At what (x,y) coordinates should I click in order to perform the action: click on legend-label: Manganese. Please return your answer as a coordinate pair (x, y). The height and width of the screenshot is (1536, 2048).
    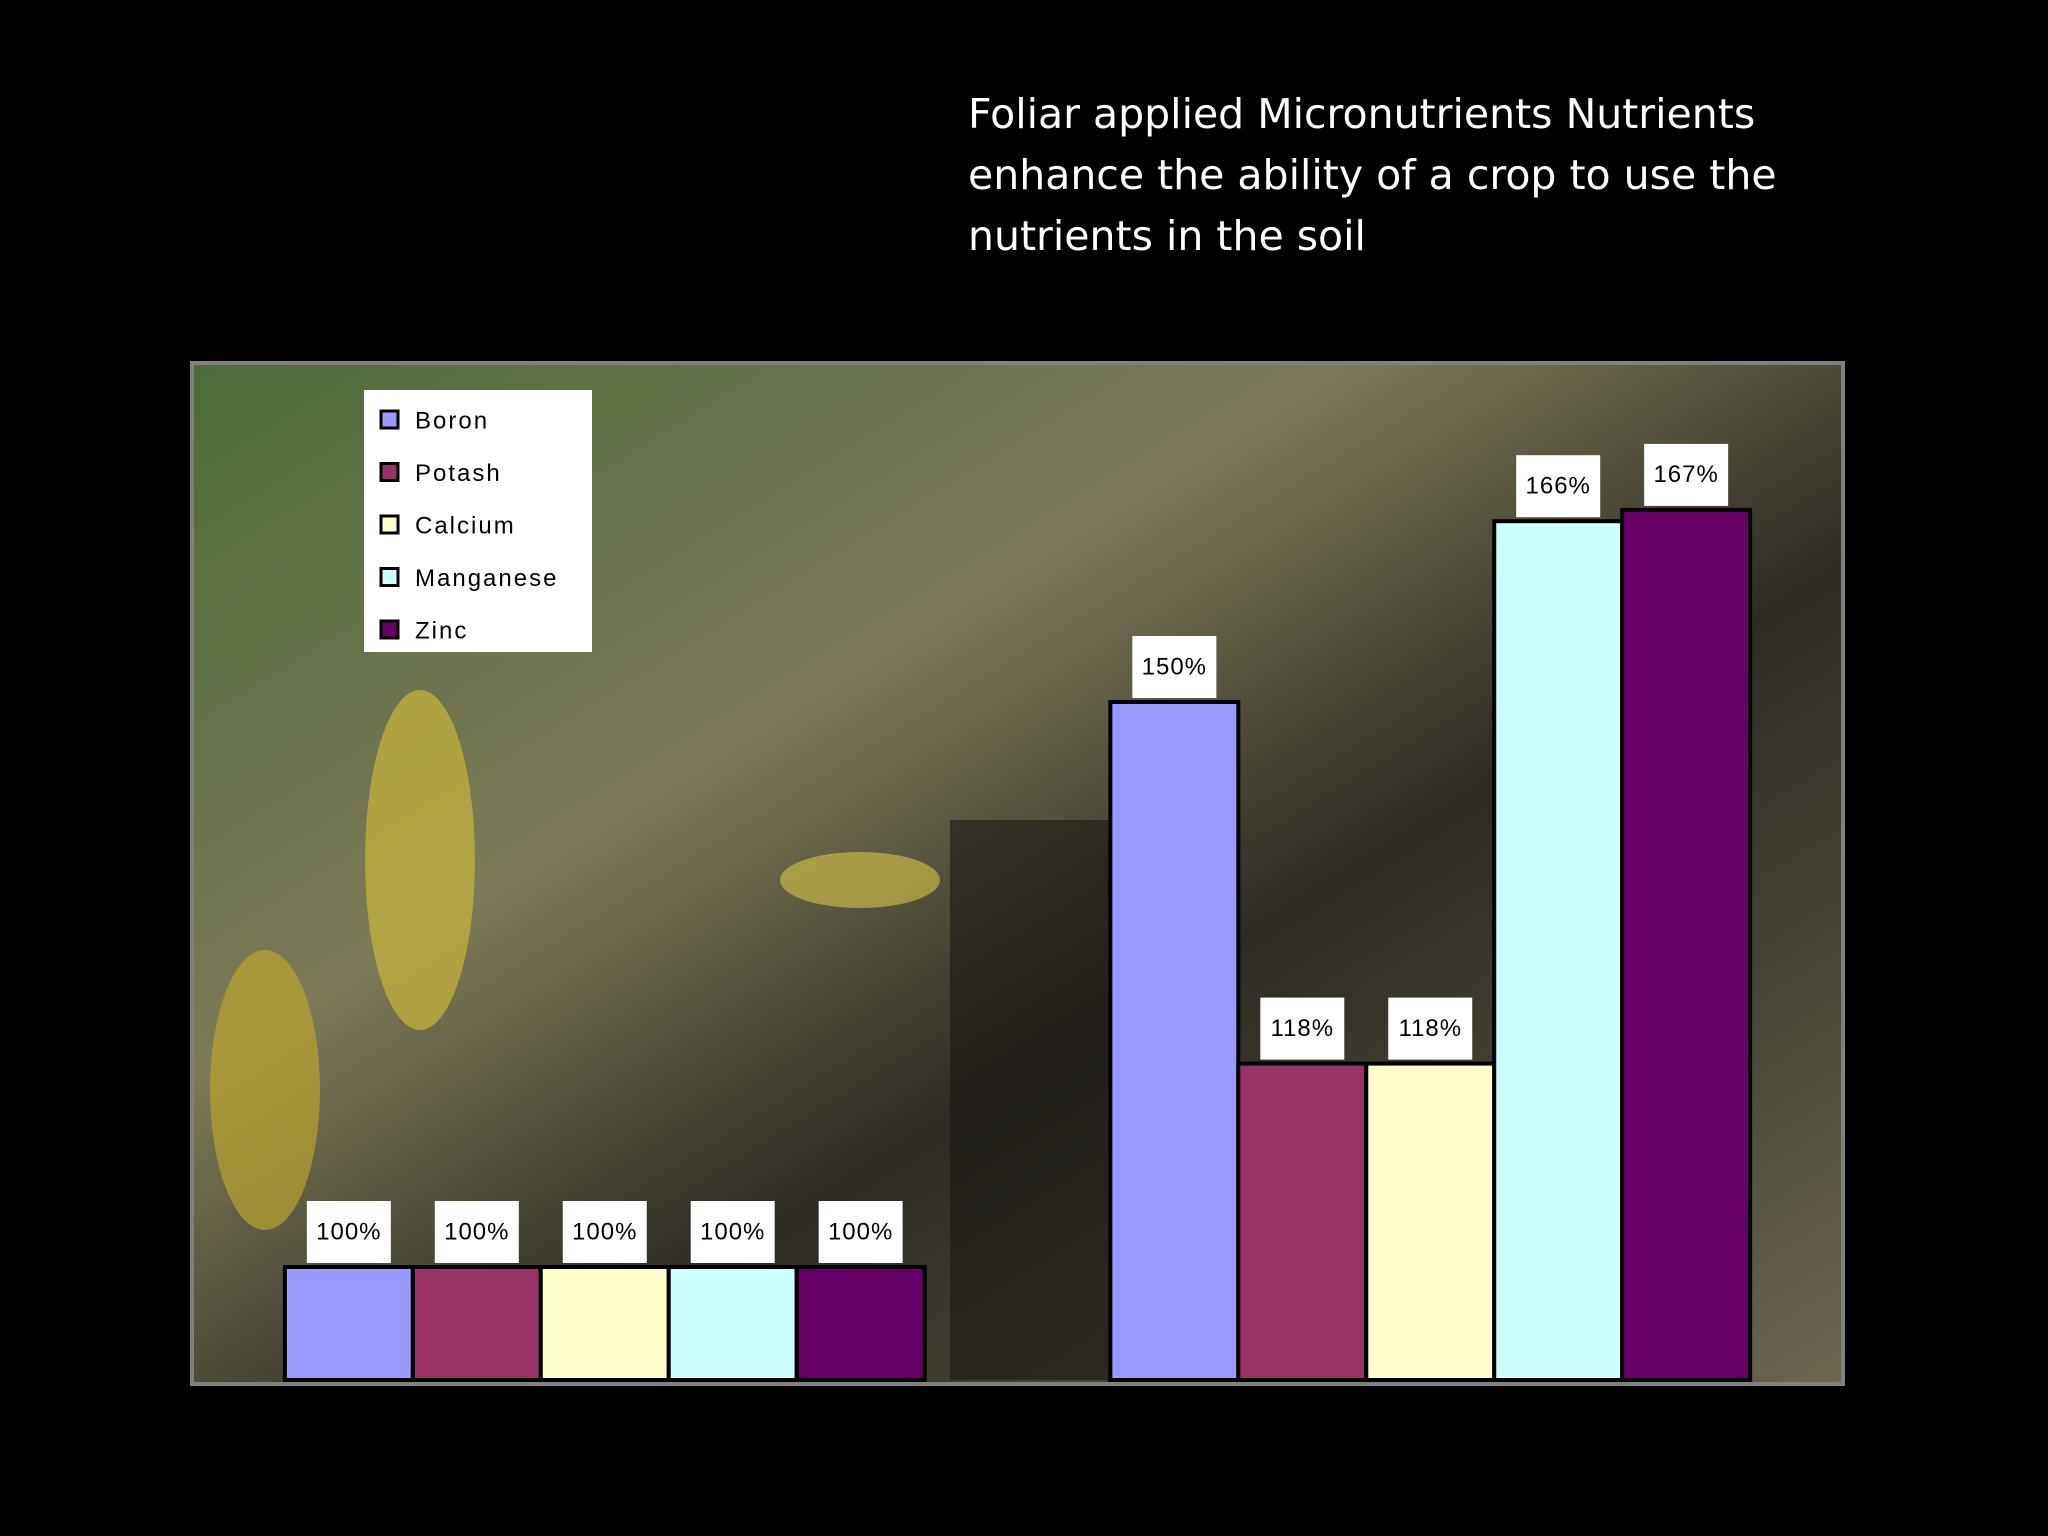
    Looking at the image, I should click on (486, 578).